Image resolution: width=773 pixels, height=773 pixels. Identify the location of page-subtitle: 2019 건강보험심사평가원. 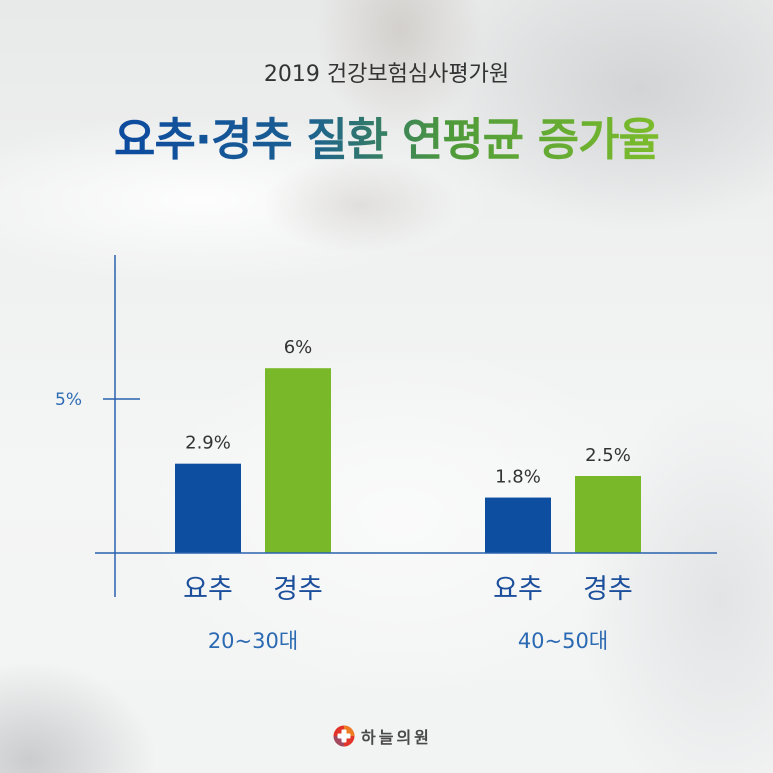
(386, 74).